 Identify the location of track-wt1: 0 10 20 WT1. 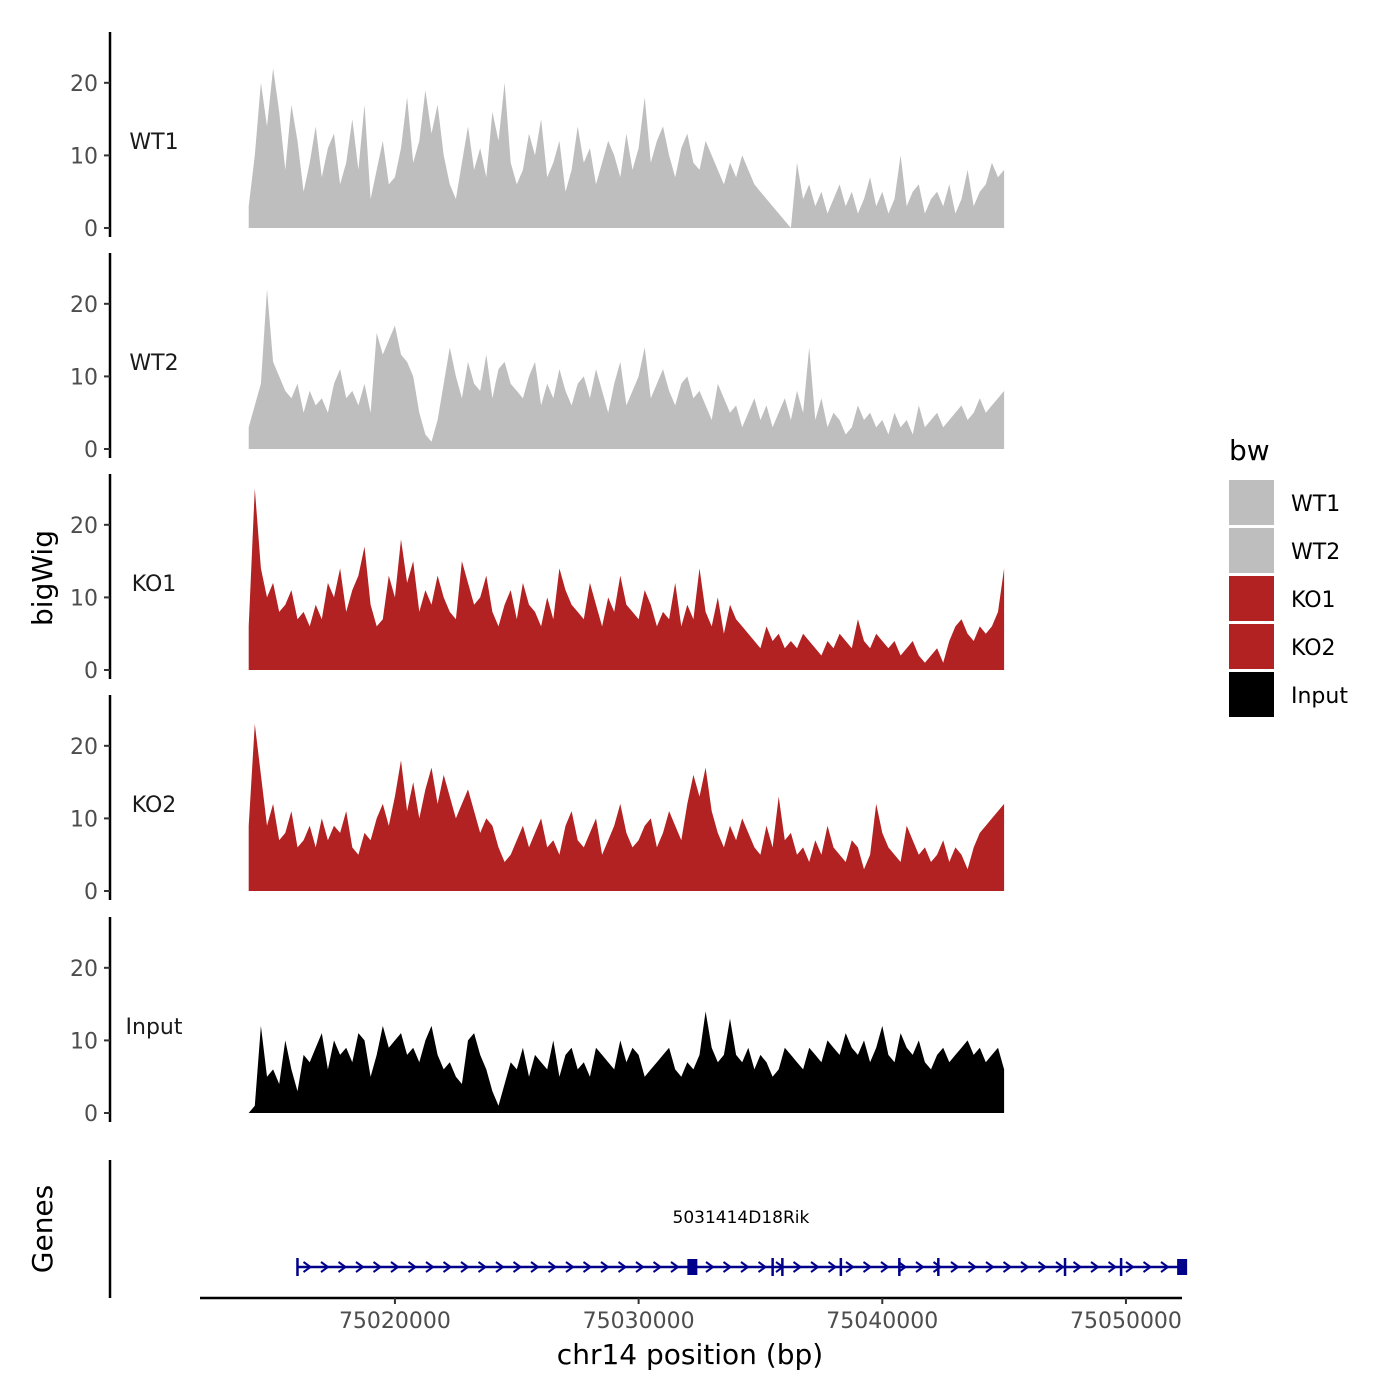
(537, 137).